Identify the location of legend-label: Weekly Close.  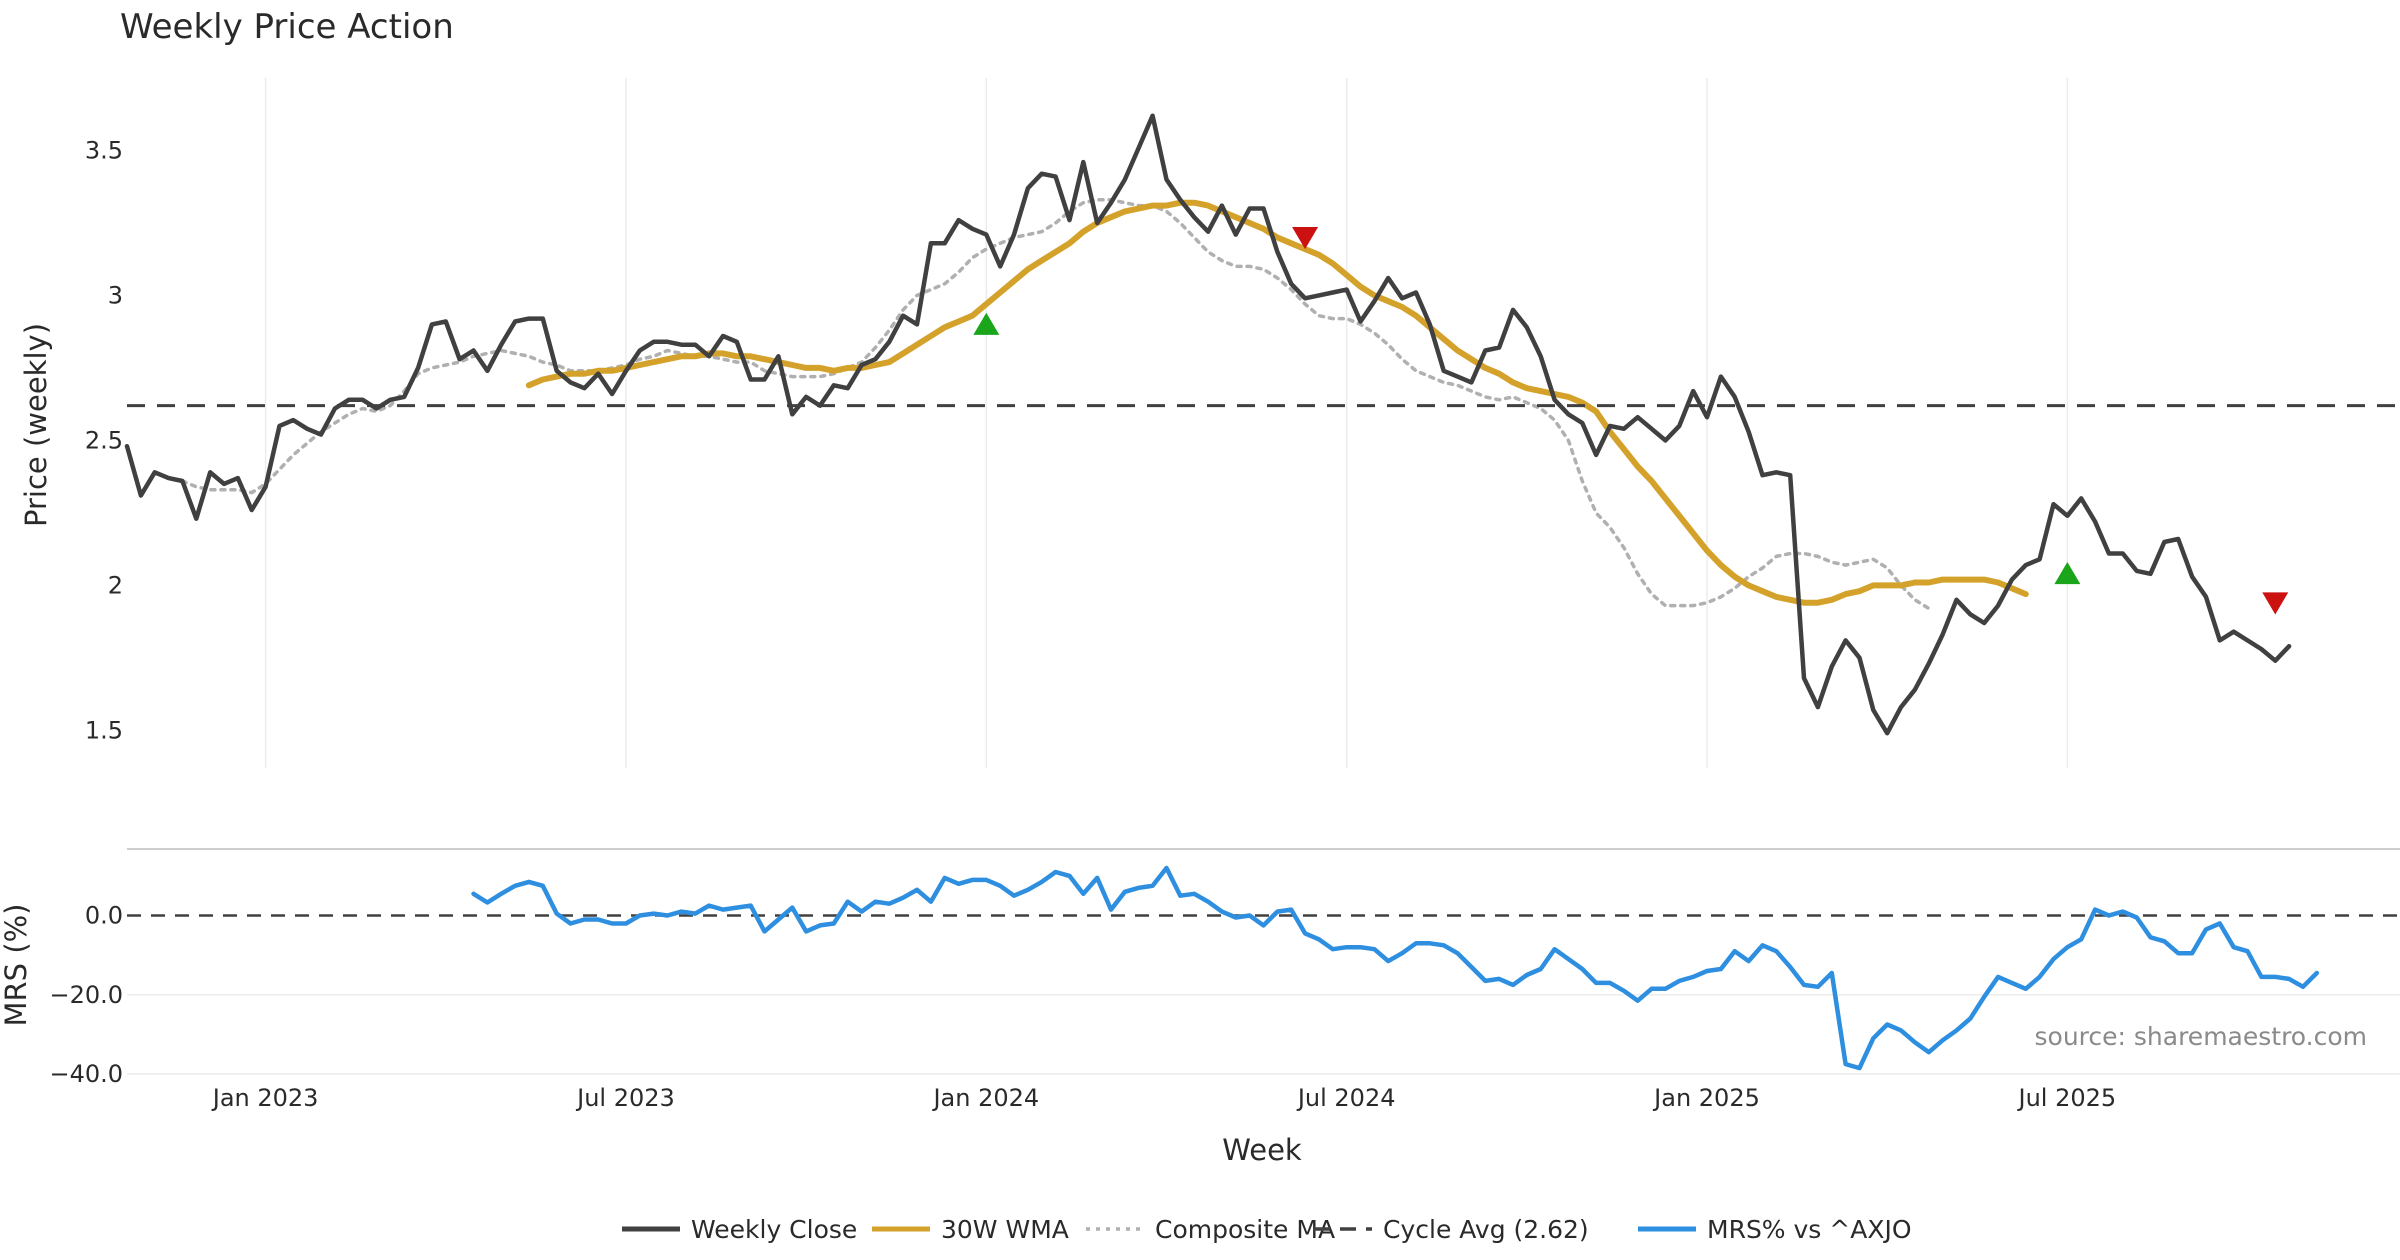
(774, 1229).